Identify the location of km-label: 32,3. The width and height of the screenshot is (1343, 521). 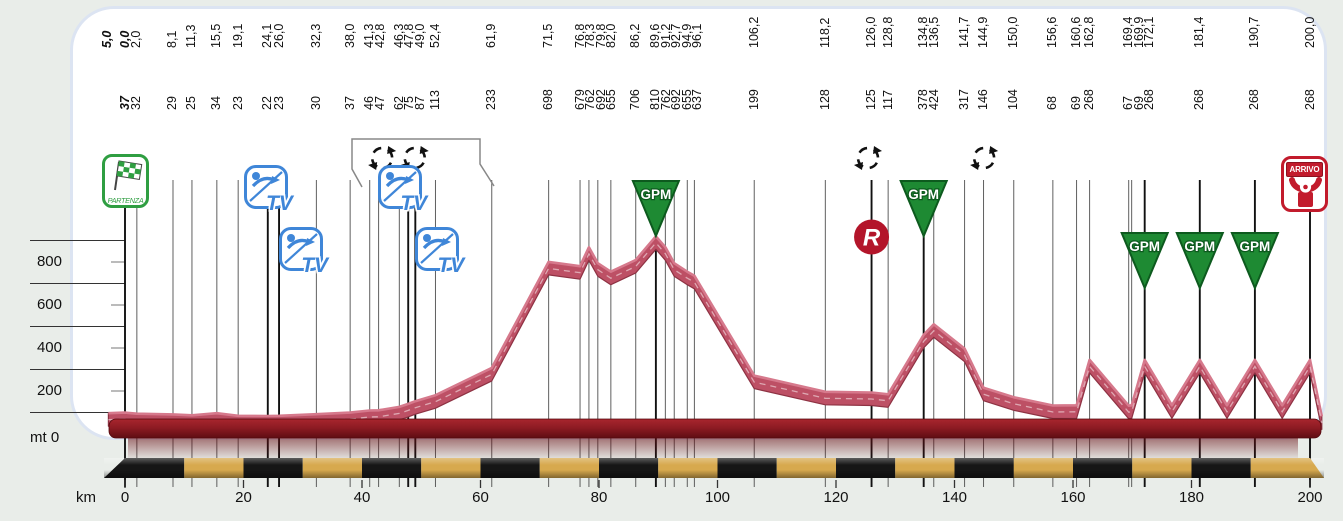
(315, 35).